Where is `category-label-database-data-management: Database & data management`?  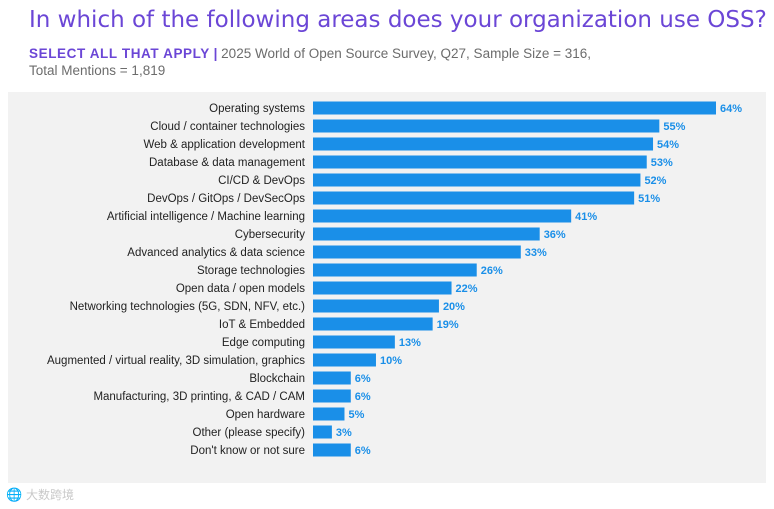
category-label-database-data-management: Database & data management is located at coordinates (227, 163).